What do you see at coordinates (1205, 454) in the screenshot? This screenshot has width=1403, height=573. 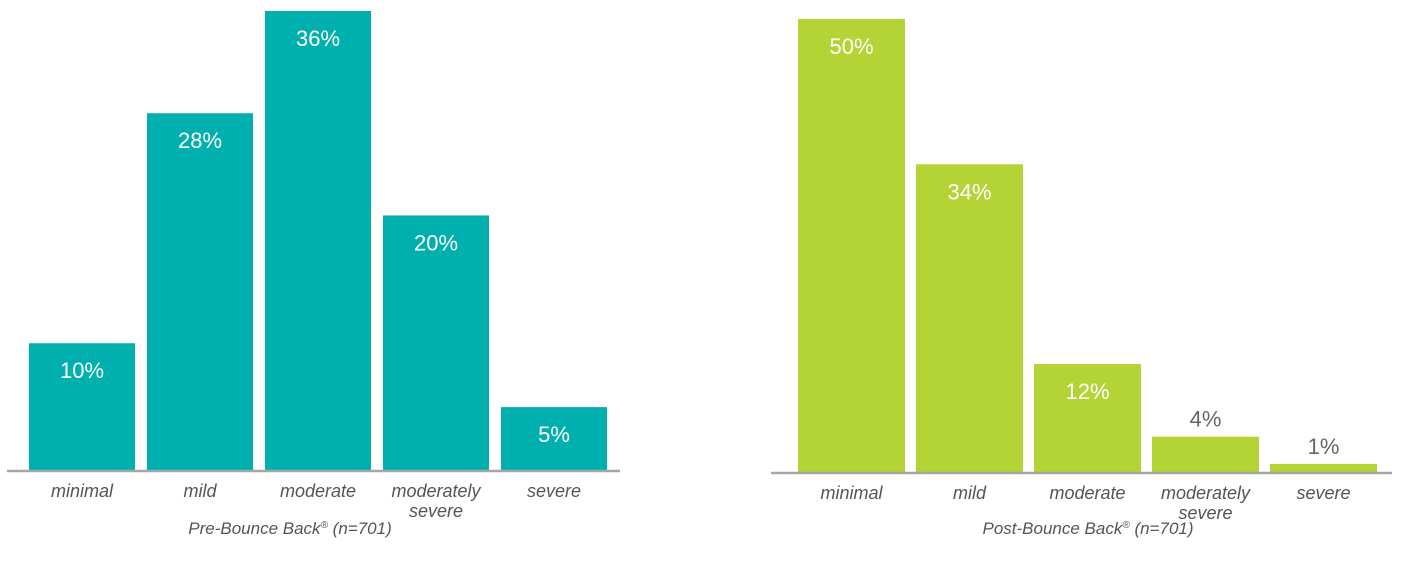 I see `post-bar-moderately-severe` at bounding box center [1205, 454].